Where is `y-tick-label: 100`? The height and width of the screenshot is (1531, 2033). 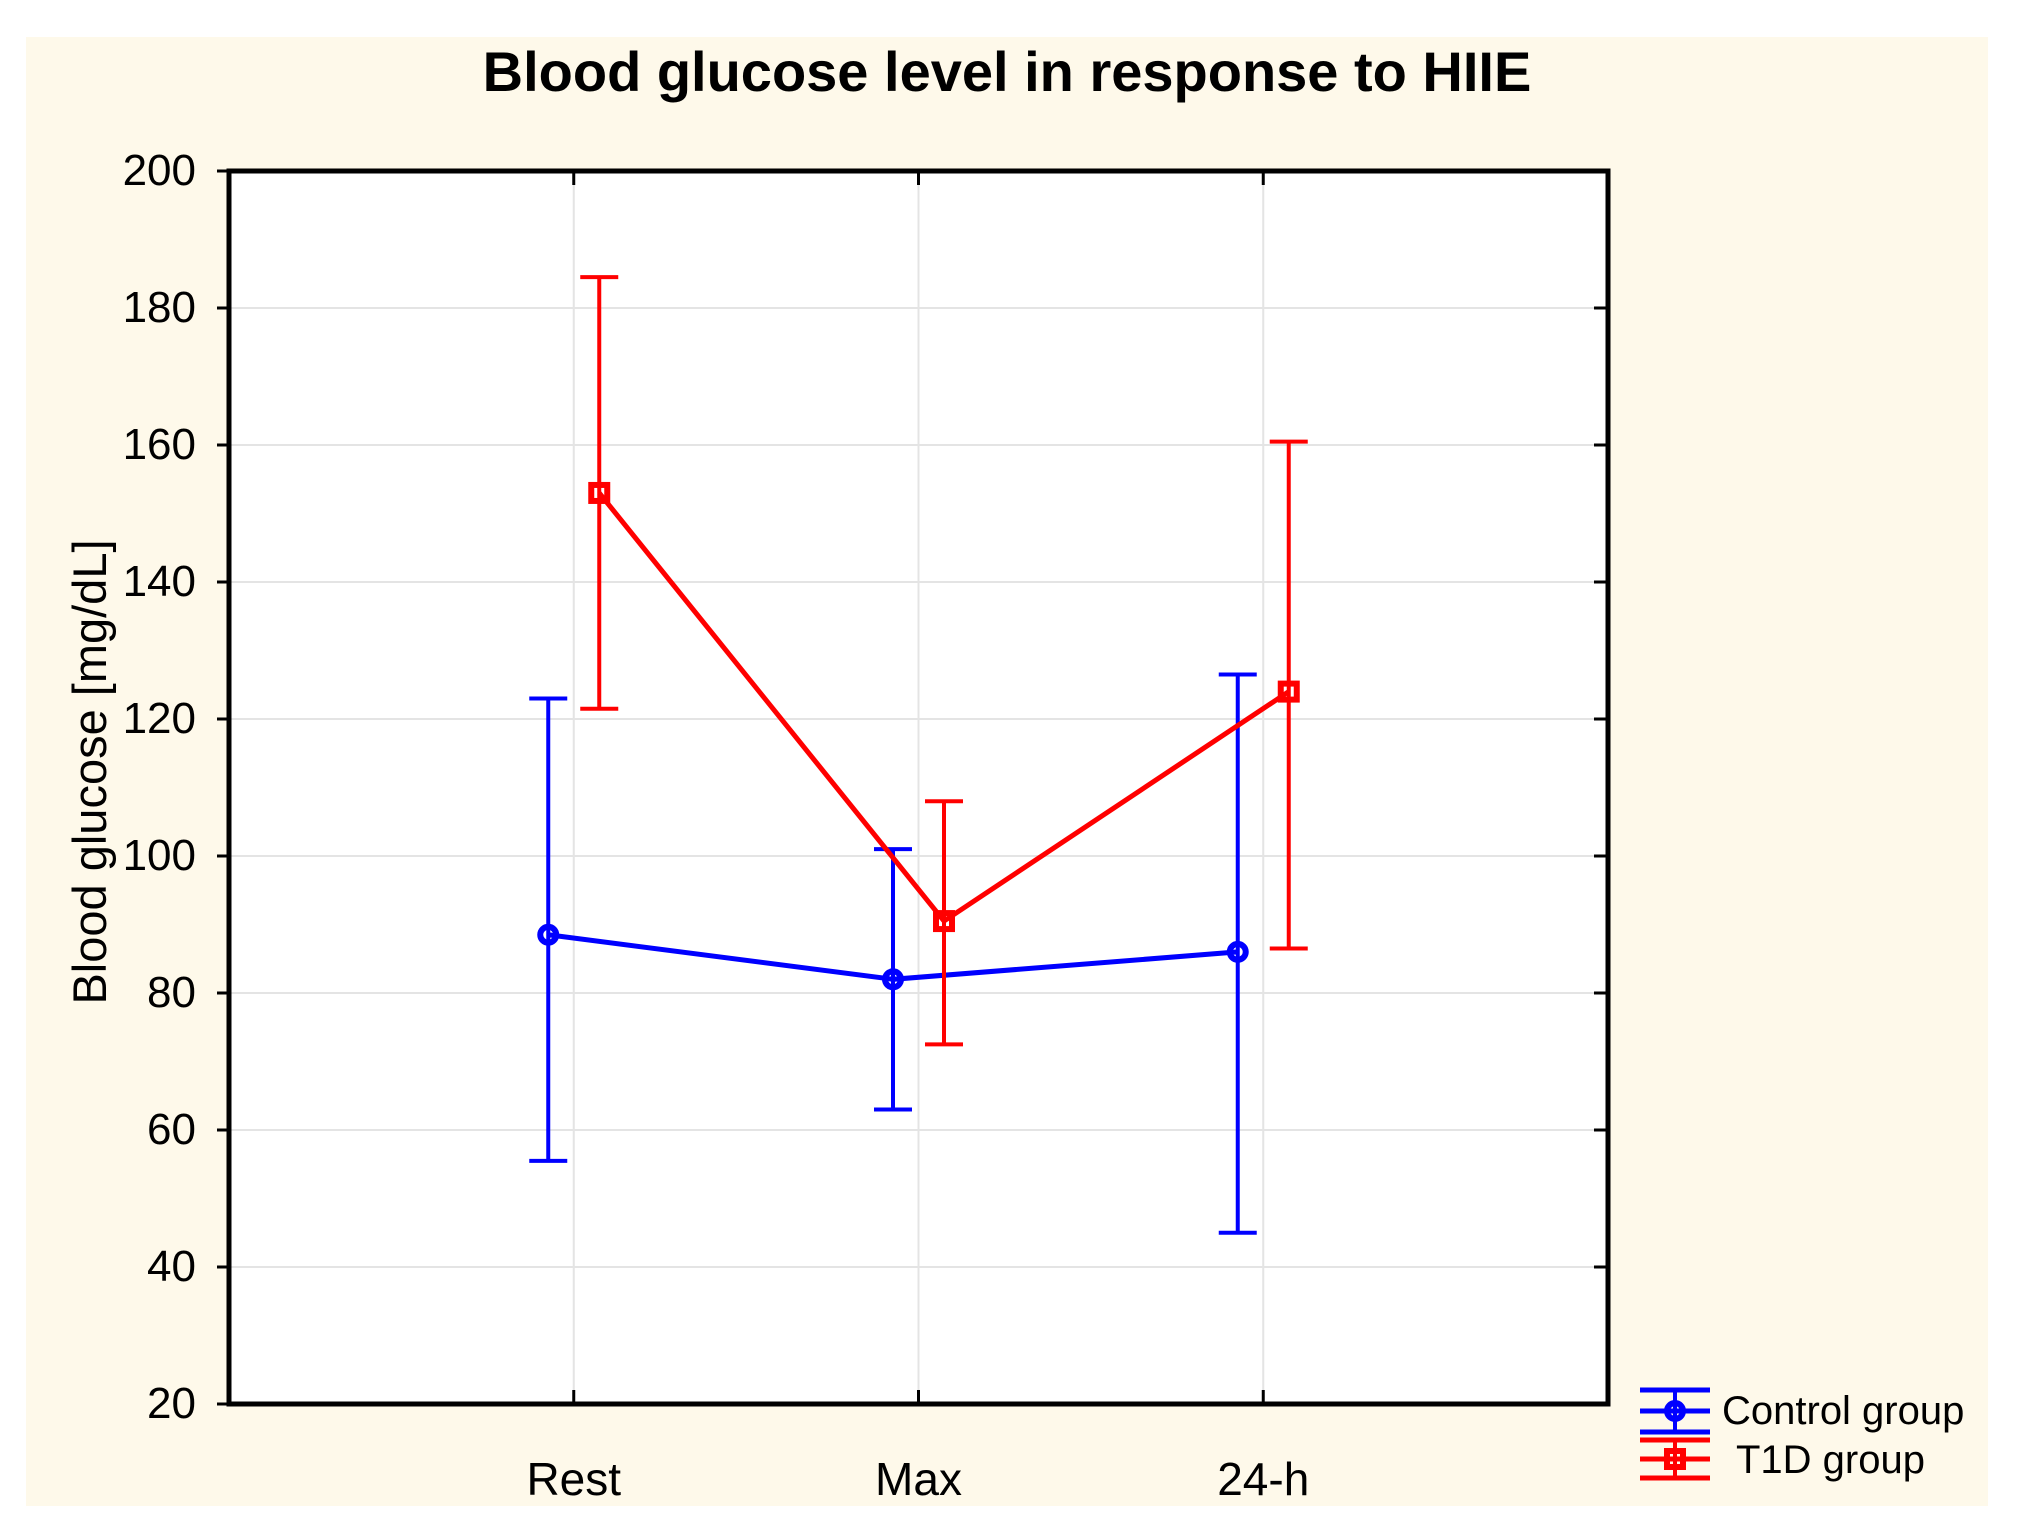
y-tick-label: 100 is located at coordinates (159, 855).